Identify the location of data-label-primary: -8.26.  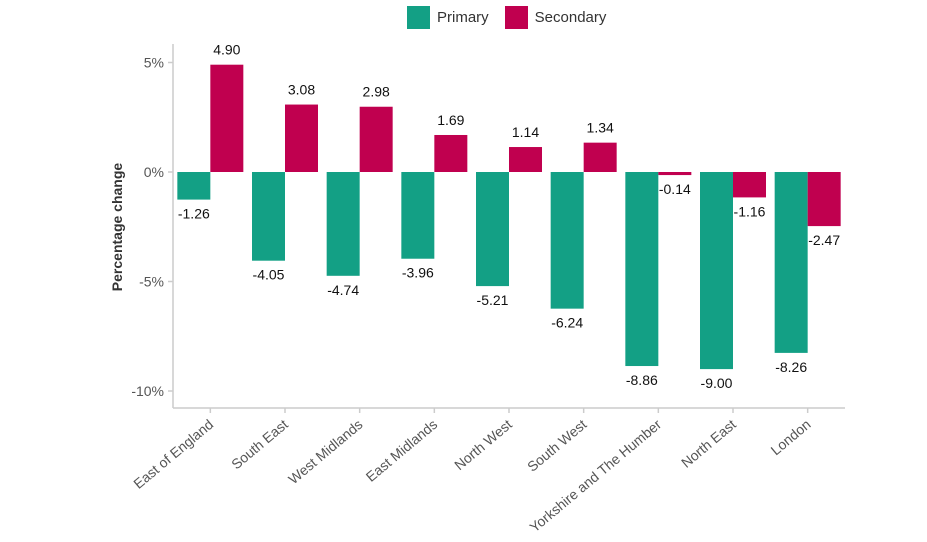
(791, 367).